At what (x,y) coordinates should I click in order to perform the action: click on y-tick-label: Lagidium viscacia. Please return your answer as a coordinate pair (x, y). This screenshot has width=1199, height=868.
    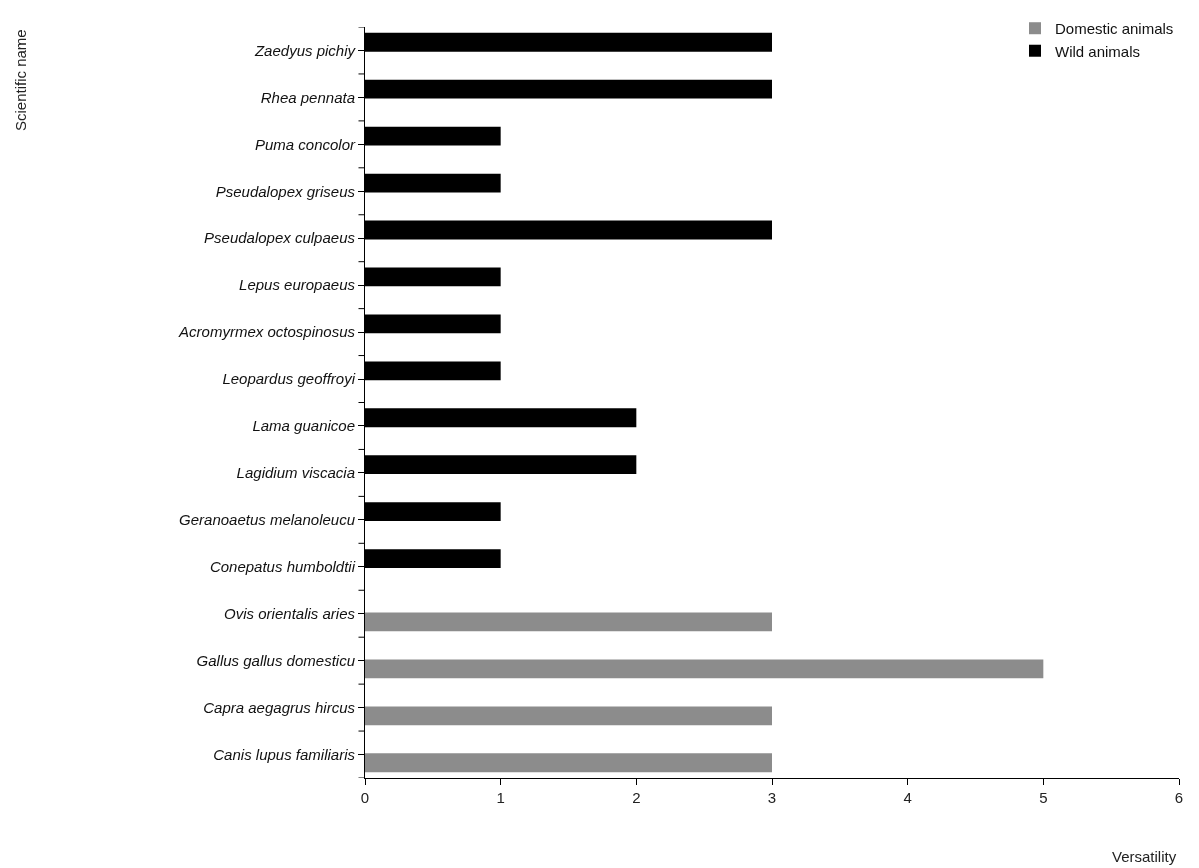
    Looking at the image, I should click on (295, 473).